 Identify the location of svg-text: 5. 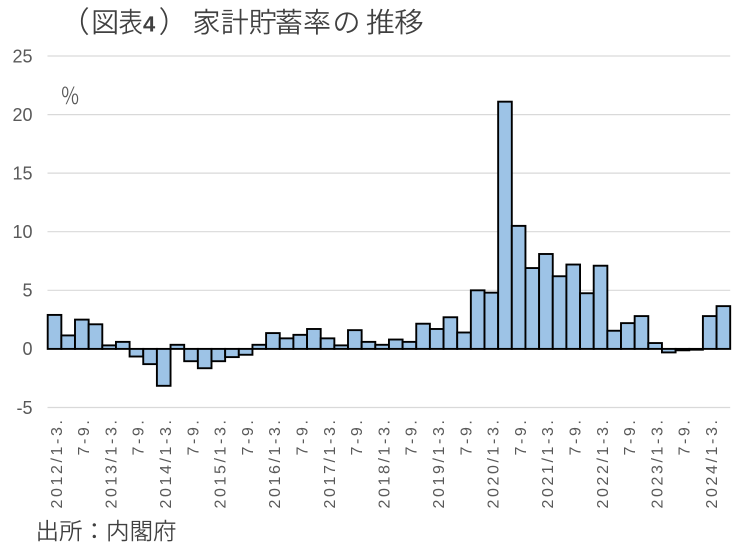
(27, 291).